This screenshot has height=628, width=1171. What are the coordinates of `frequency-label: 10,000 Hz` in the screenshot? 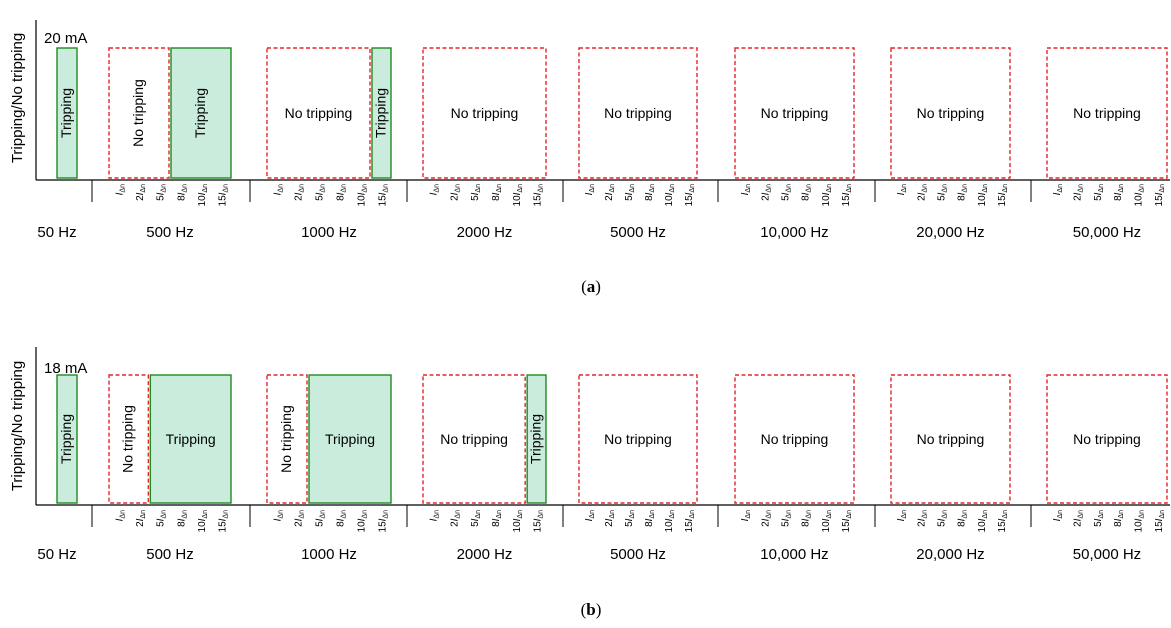 It's located at (794, 554).